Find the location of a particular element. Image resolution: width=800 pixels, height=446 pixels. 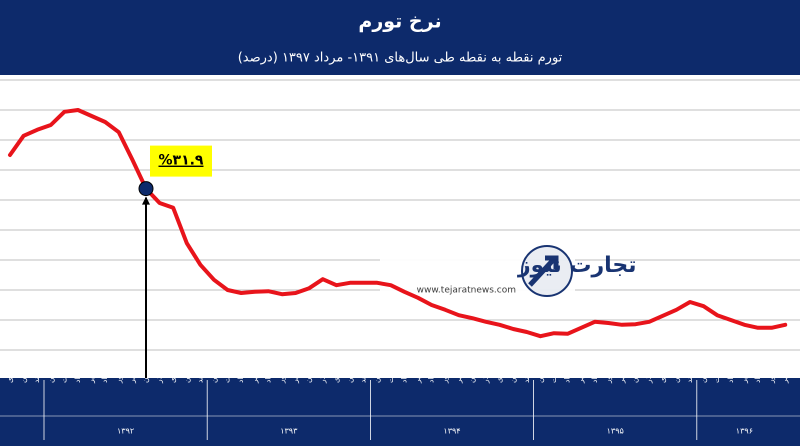

chart-title: نرخ تورم is located at coordinates (399, 22).